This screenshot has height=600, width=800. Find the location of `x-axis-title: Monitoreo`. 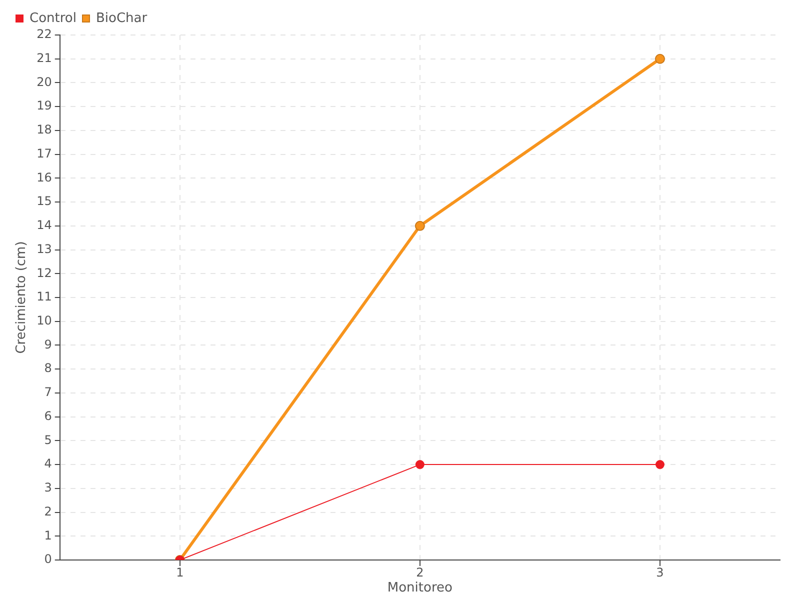

x-axis-title: Monitoreo is located at coordinates (420, 588).